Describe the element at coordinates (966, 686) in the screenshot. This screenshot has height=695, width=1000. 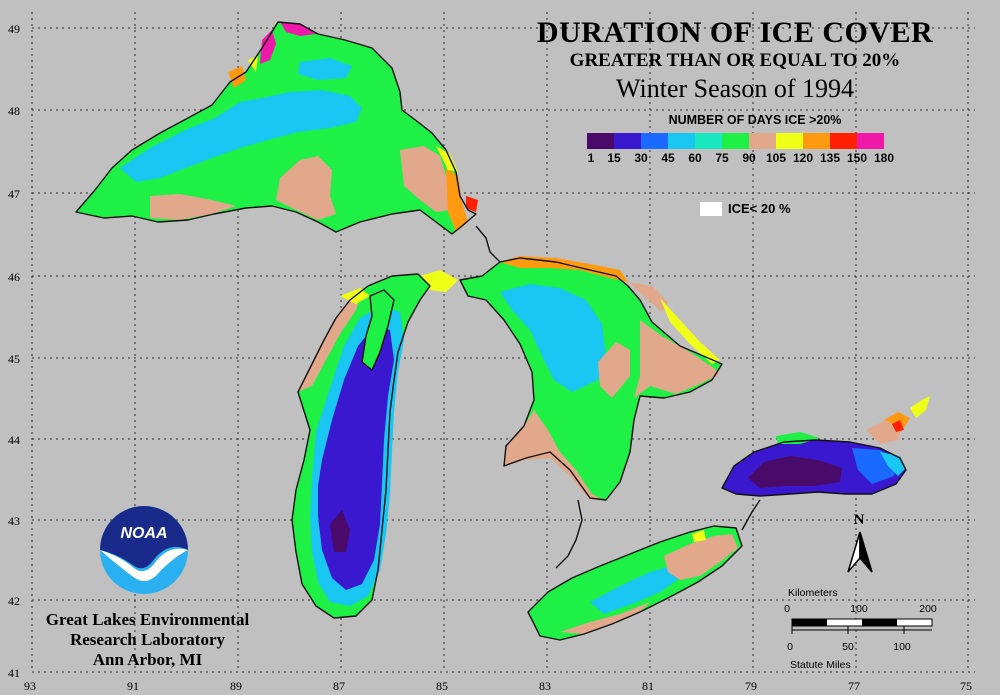
I see `svg-text: 75` at that location.